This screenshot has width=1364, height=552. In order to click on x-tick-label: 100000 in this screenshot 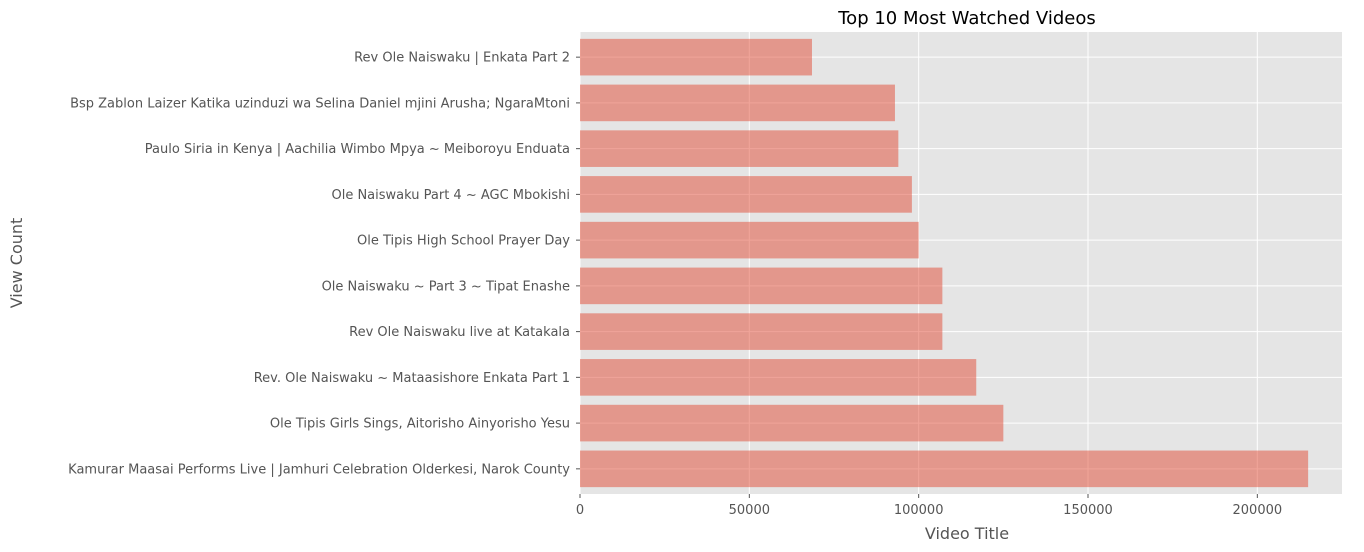, I will do `click(919, 510)`.